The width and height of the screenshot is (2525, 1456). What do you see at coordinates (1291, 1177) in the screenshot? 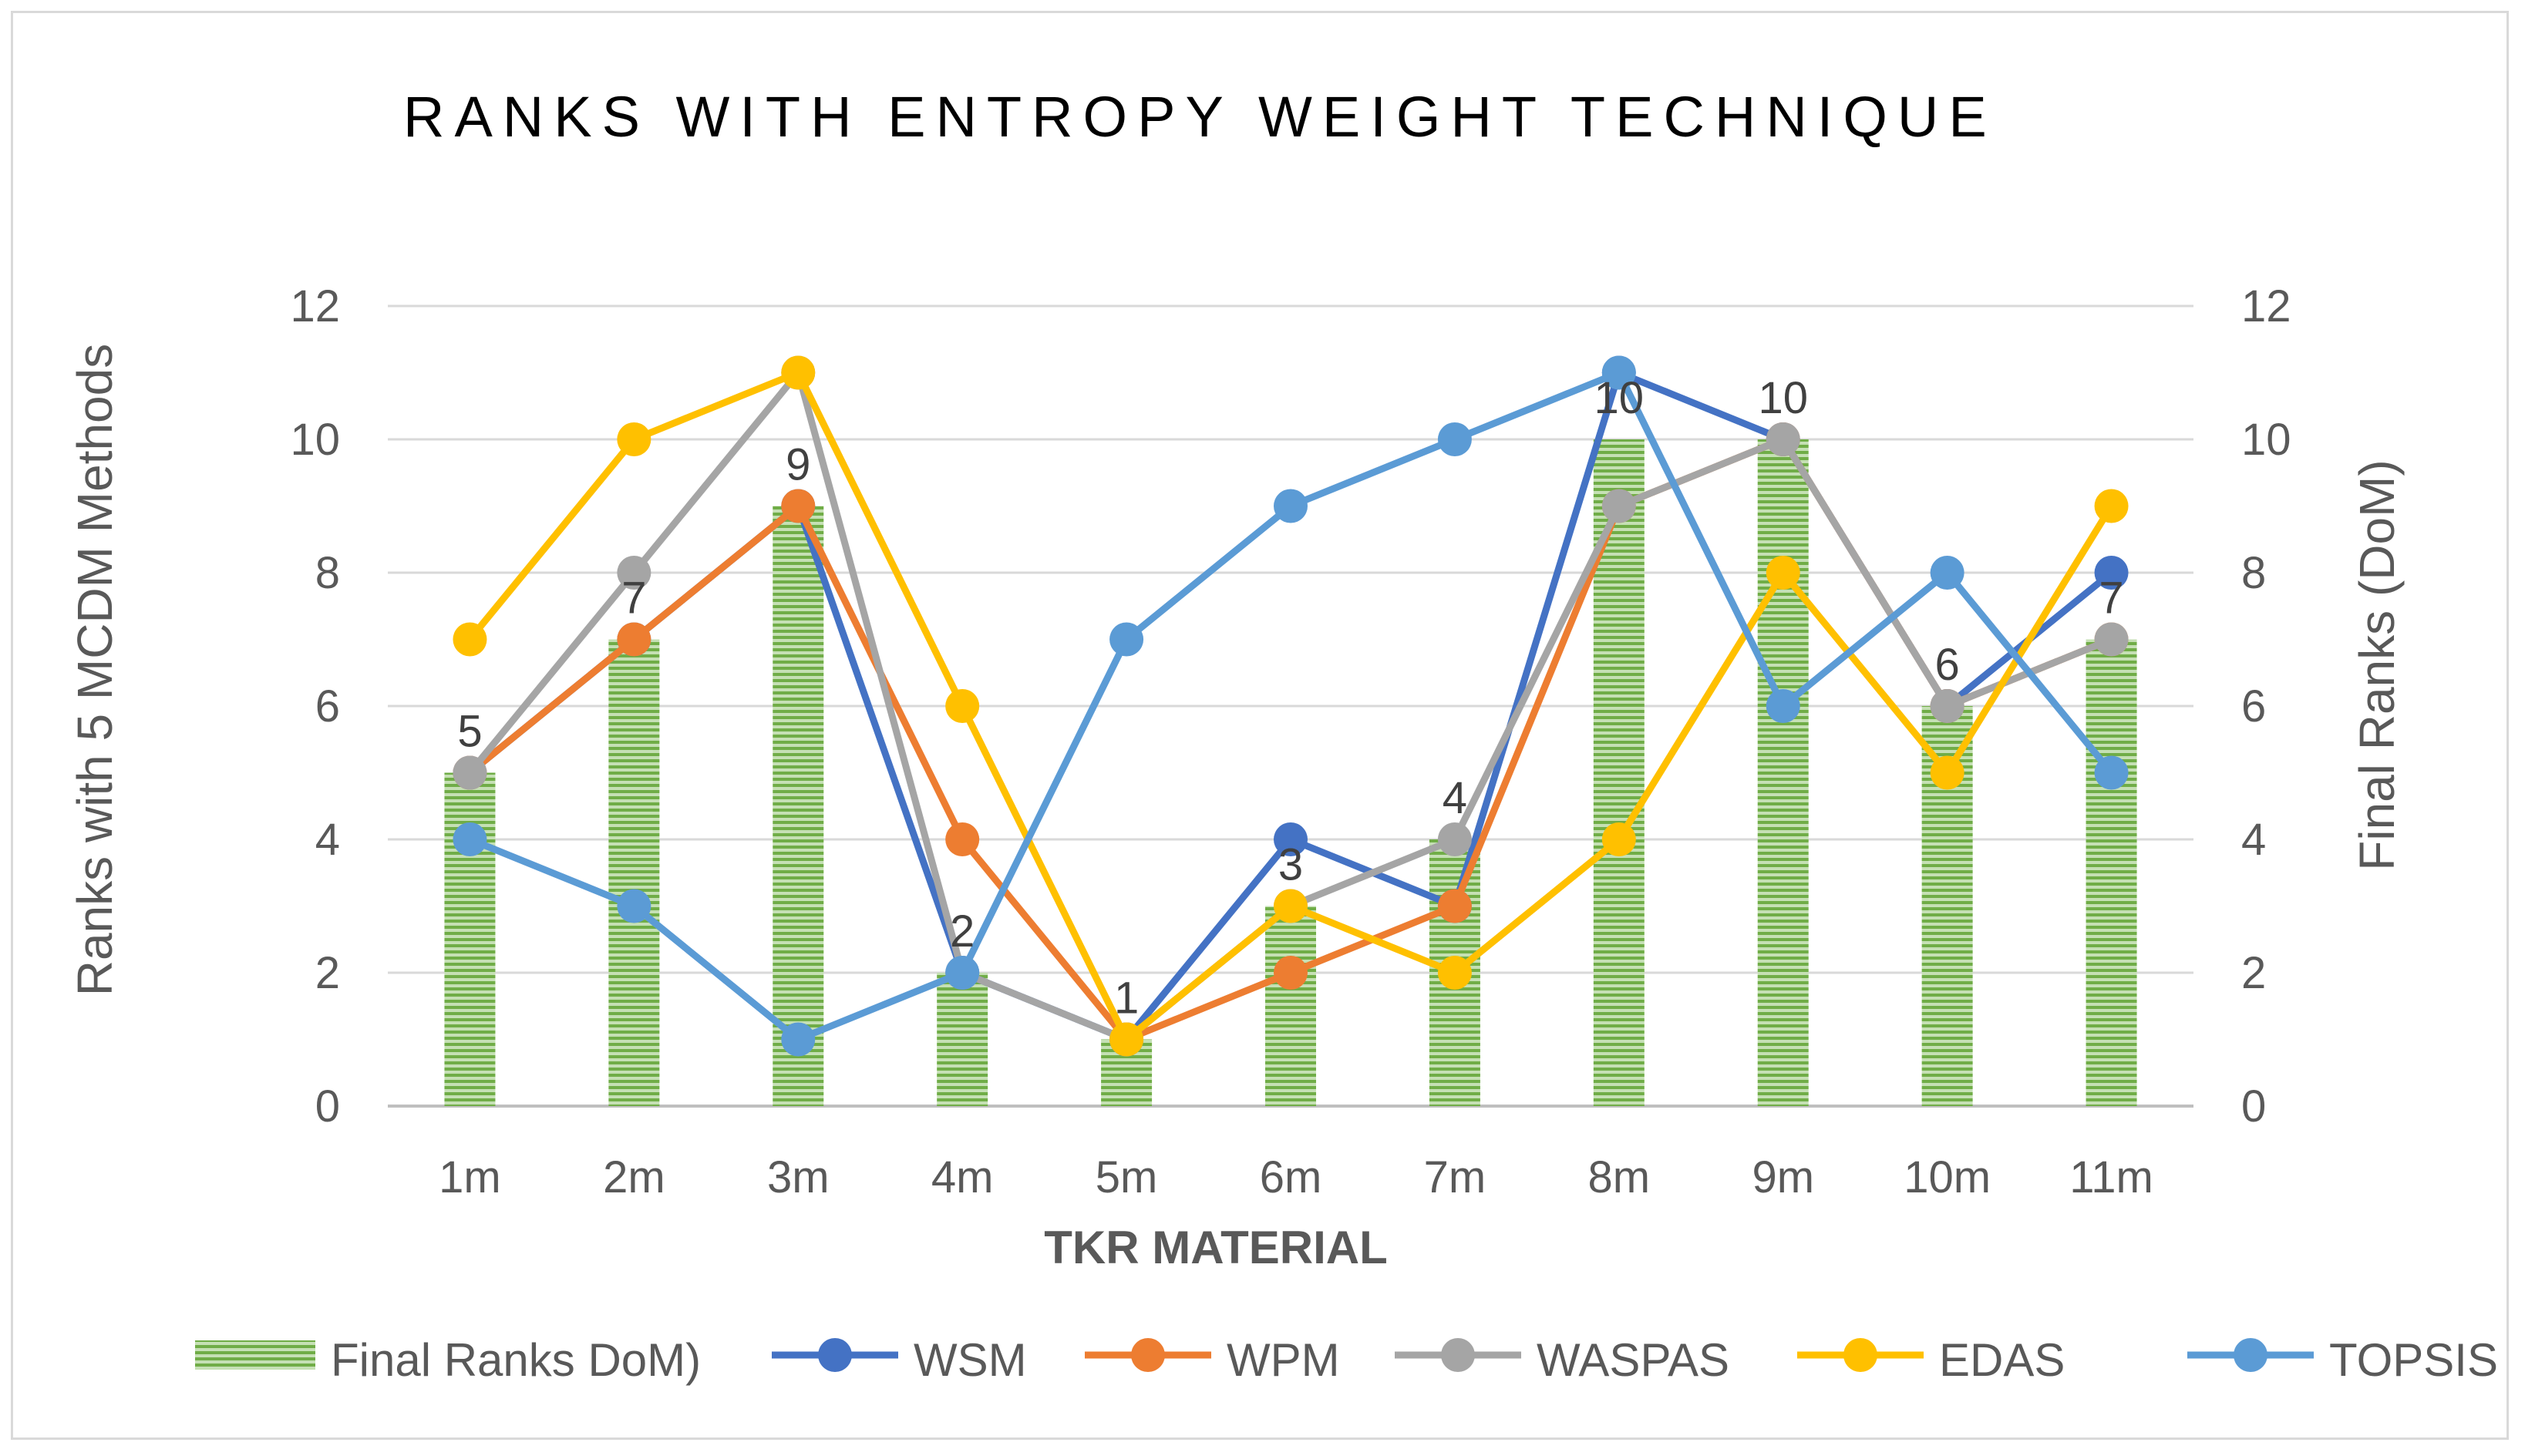
I see `x-tick-label: 6m` at bounding box center [1291, 1177].